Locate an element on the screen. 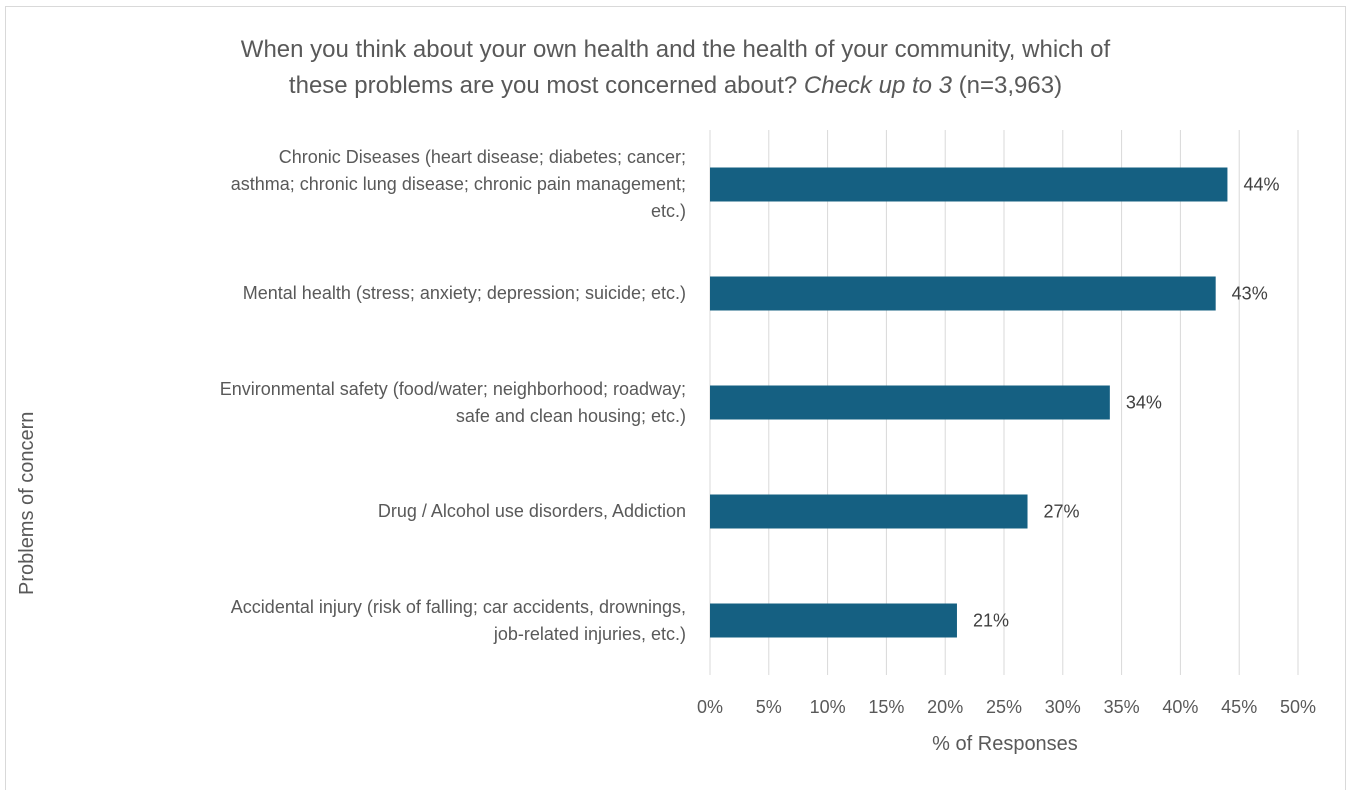  x-tick-label: 5% is located at coordinates (769, 707).